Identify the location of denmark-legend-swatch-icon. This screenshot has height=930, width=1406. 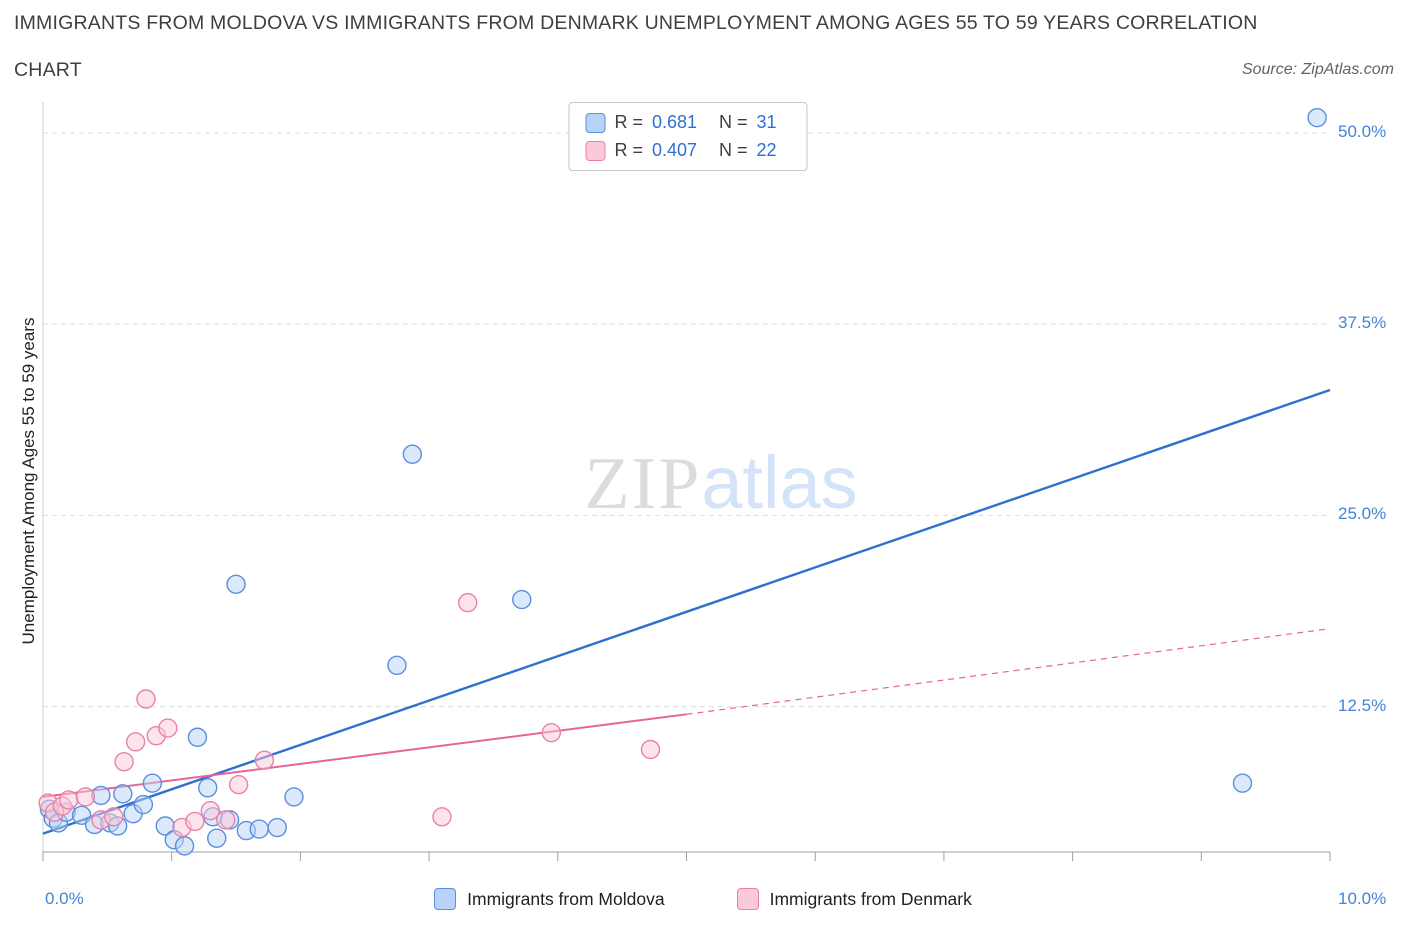
(747, 899).